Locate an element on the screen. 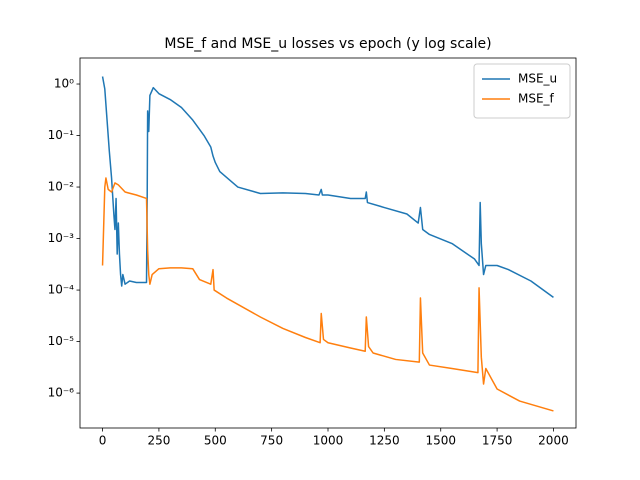  x-tick-label: 250 is located at coordinates (158, 441).